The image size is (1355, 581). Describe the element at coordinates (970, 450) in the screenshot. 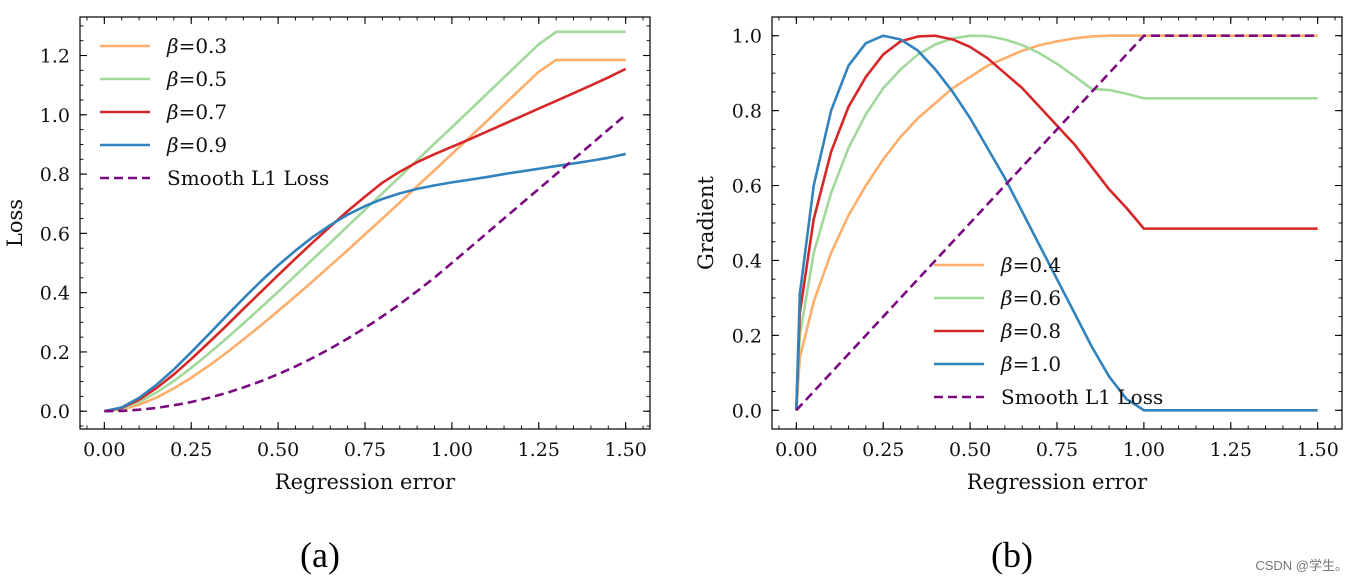

I see `panel-b-xtick-label: 0.50` at that location.